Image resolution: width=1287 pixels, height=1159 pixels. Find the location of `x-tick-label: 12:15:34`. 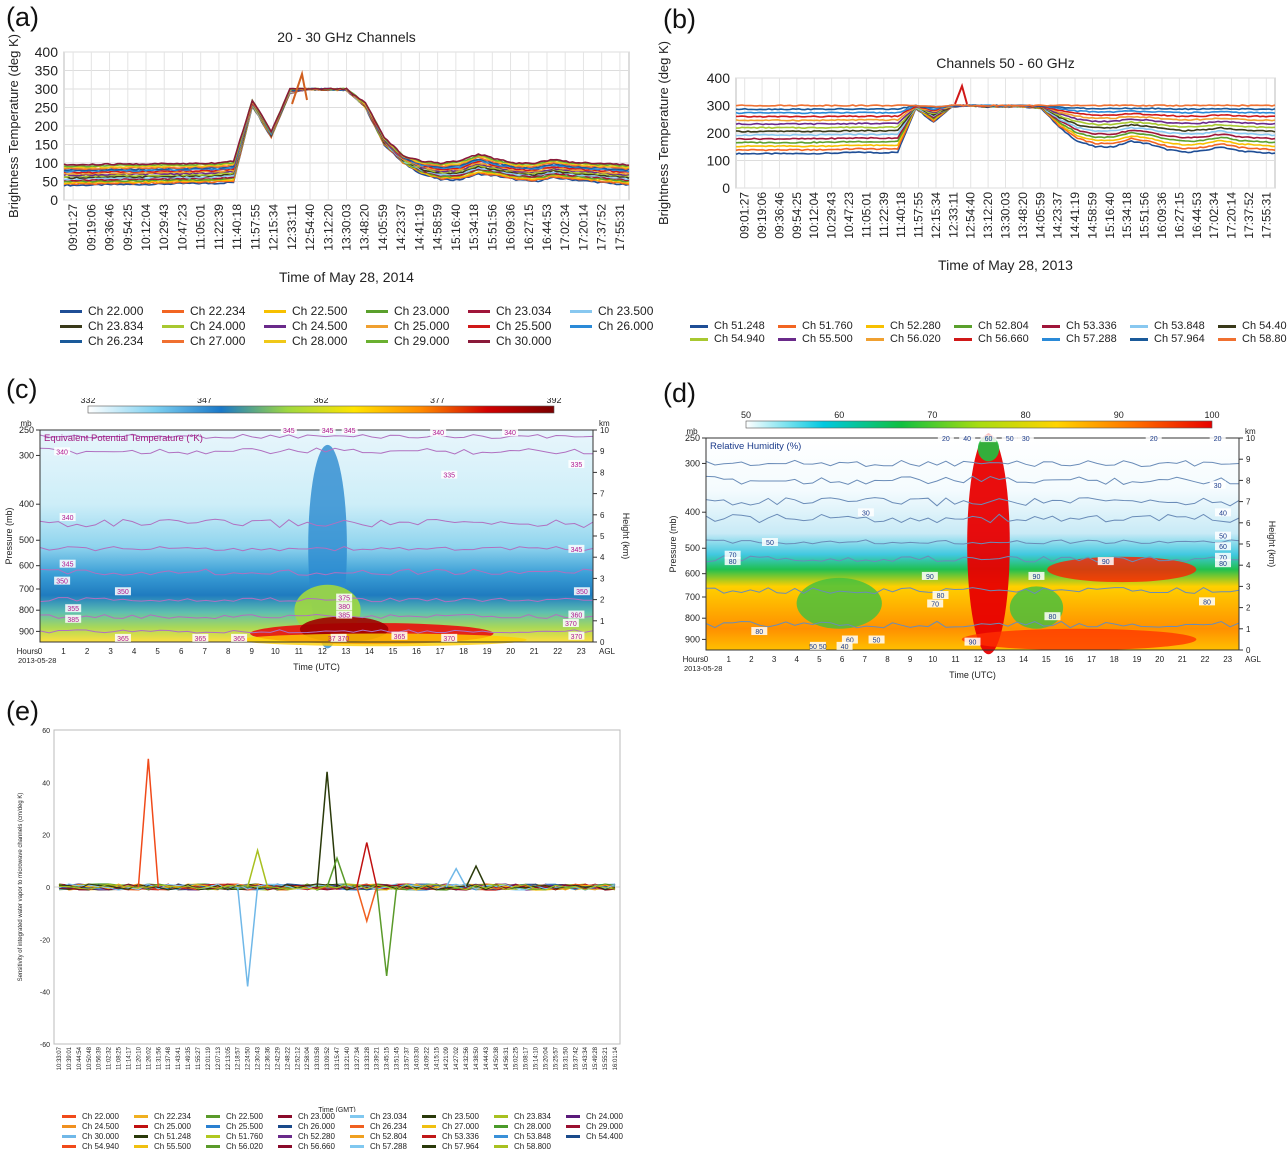

x-tick-label: 12:15:34 is located at coordinates (274, 227).